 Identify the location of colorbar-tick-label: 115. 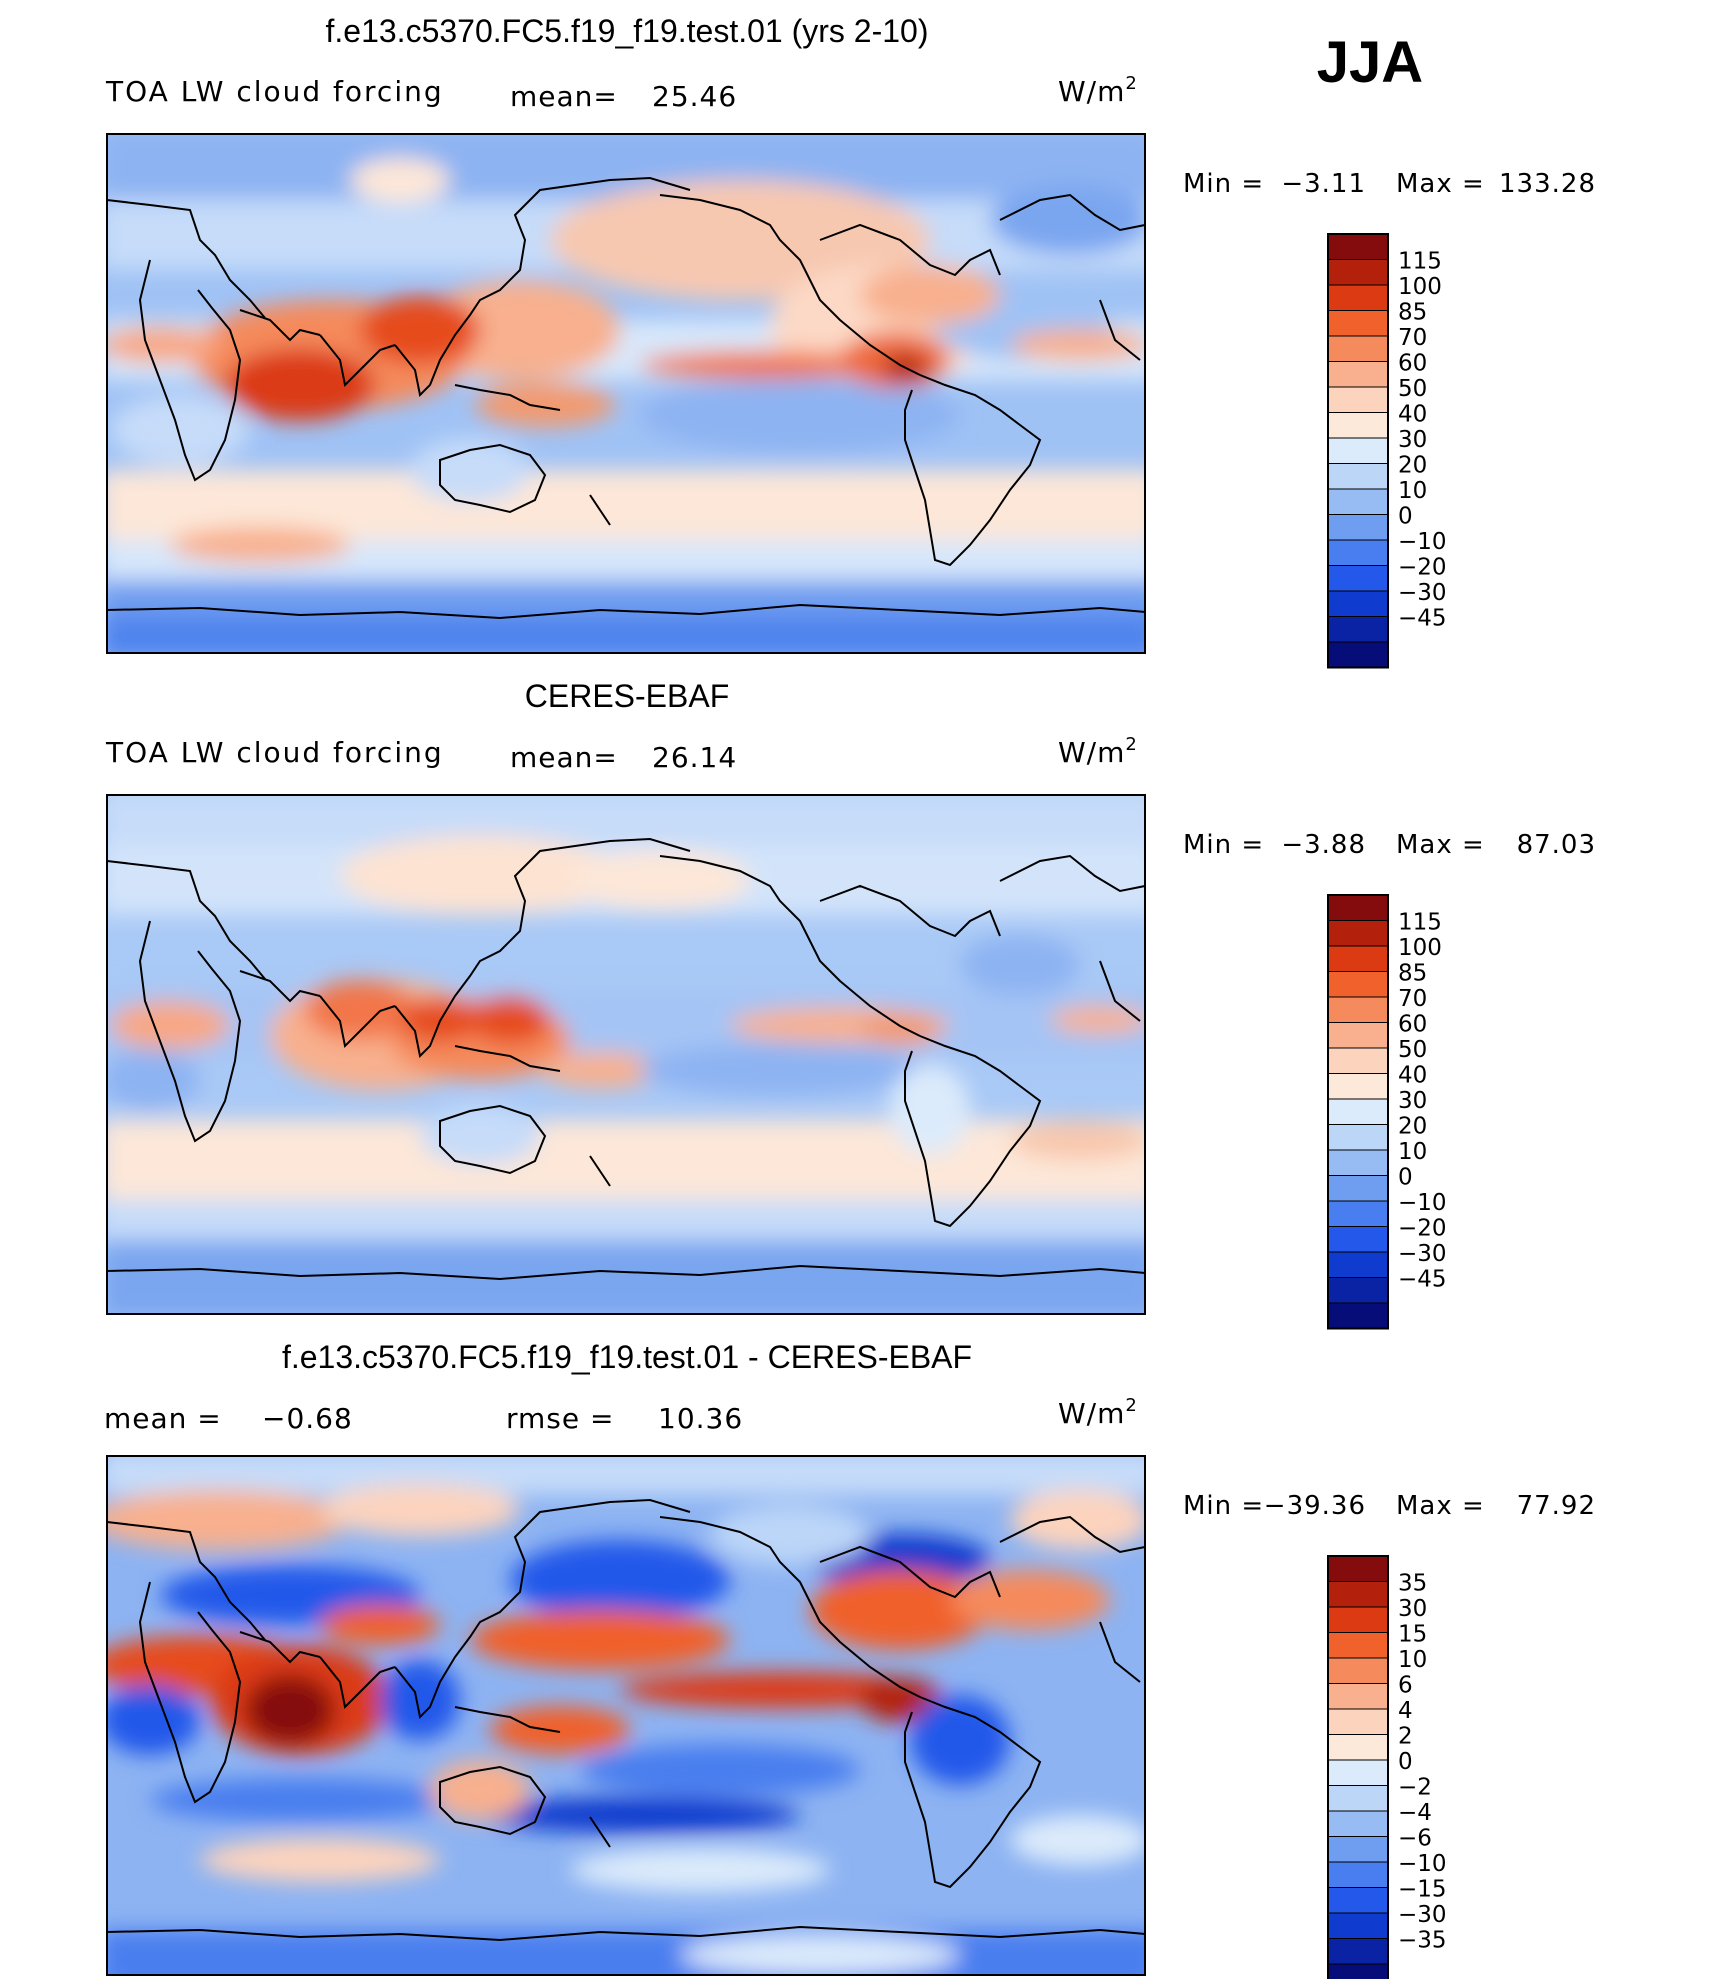
(1420, 262).